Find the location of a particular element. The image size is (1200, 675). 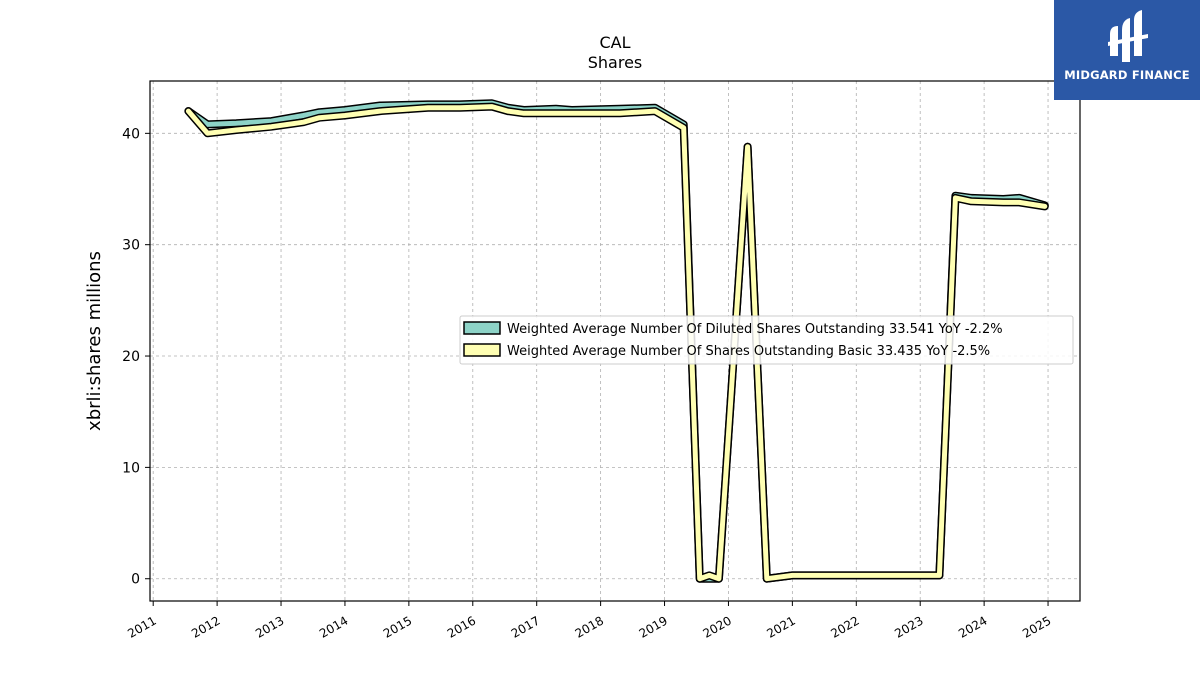

legend-box is located at coordinates (766, 340).